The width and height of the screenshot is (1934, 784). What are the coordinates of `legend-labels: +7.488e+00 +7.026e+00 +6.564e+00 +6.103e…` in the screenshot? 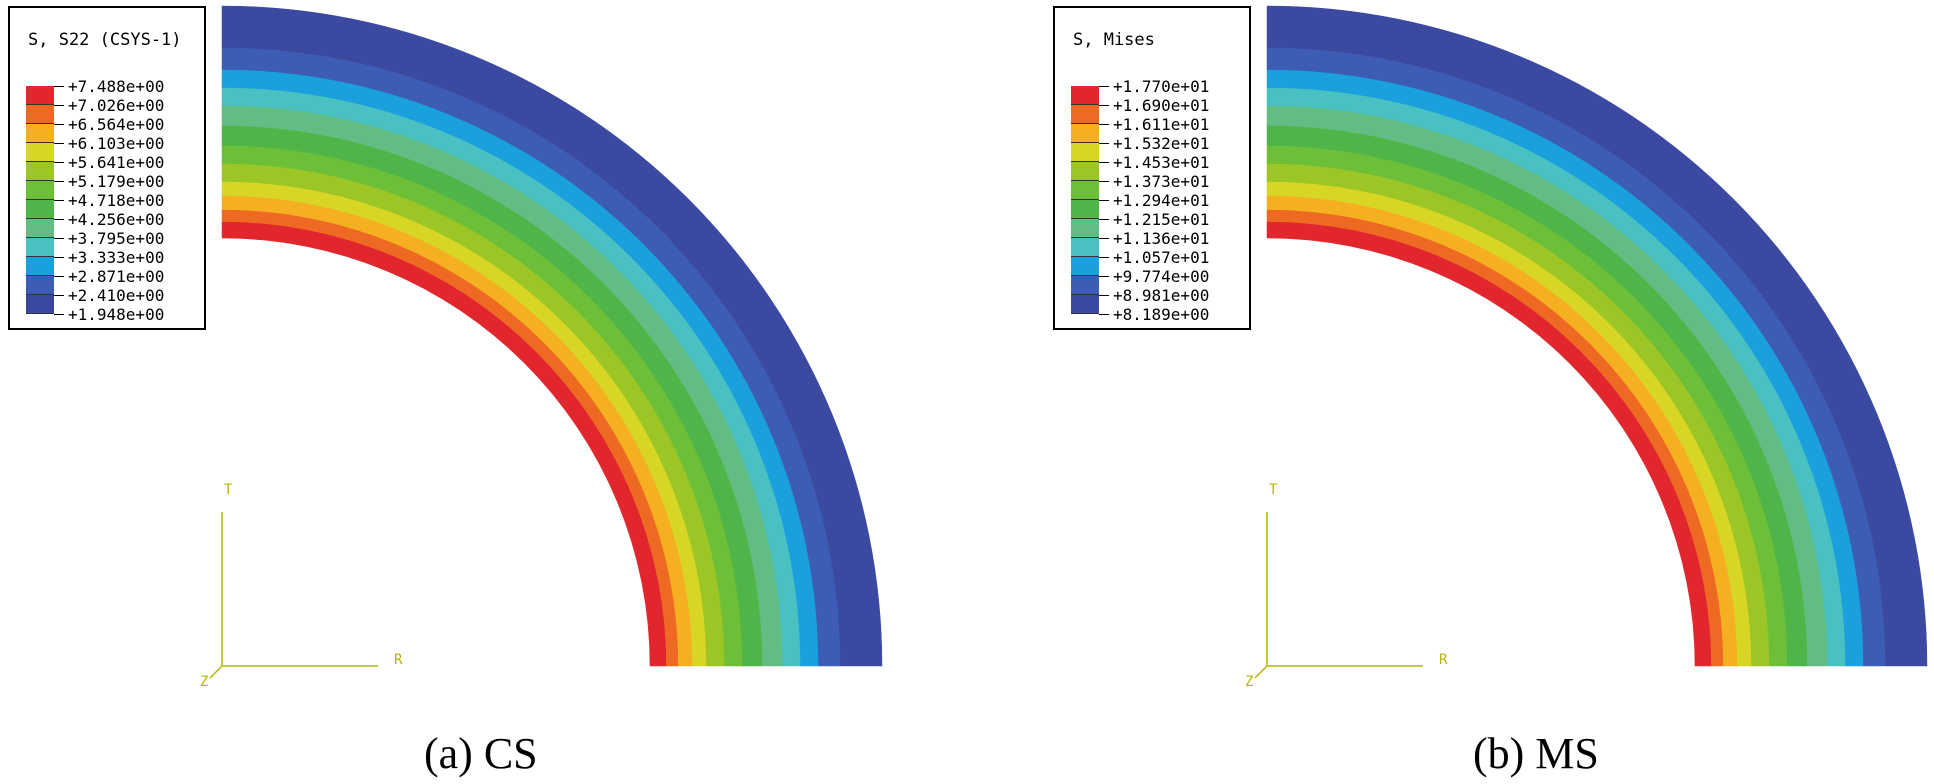 It's located at (109, 200).